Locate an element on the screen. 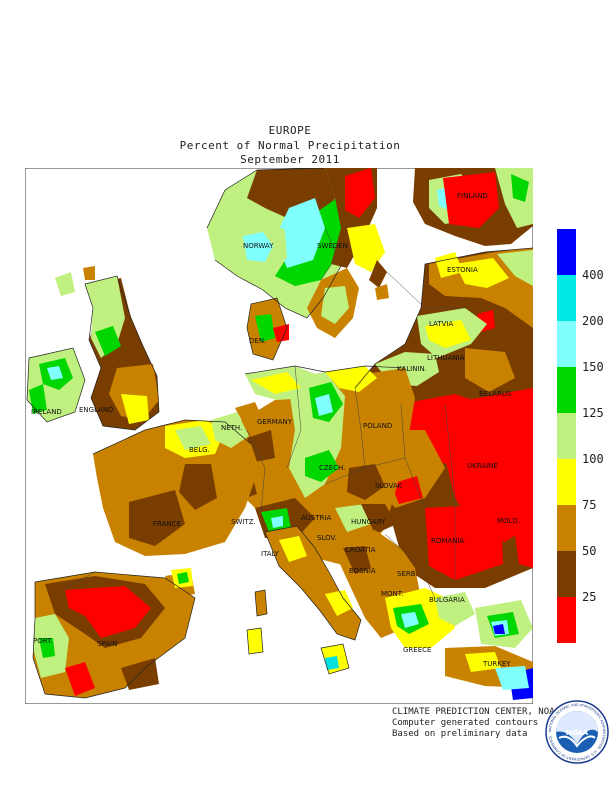 Image resolution: width=612 pixels, height=792 pixels. label-norway: NORWAY is located at coordinates (258, 246).